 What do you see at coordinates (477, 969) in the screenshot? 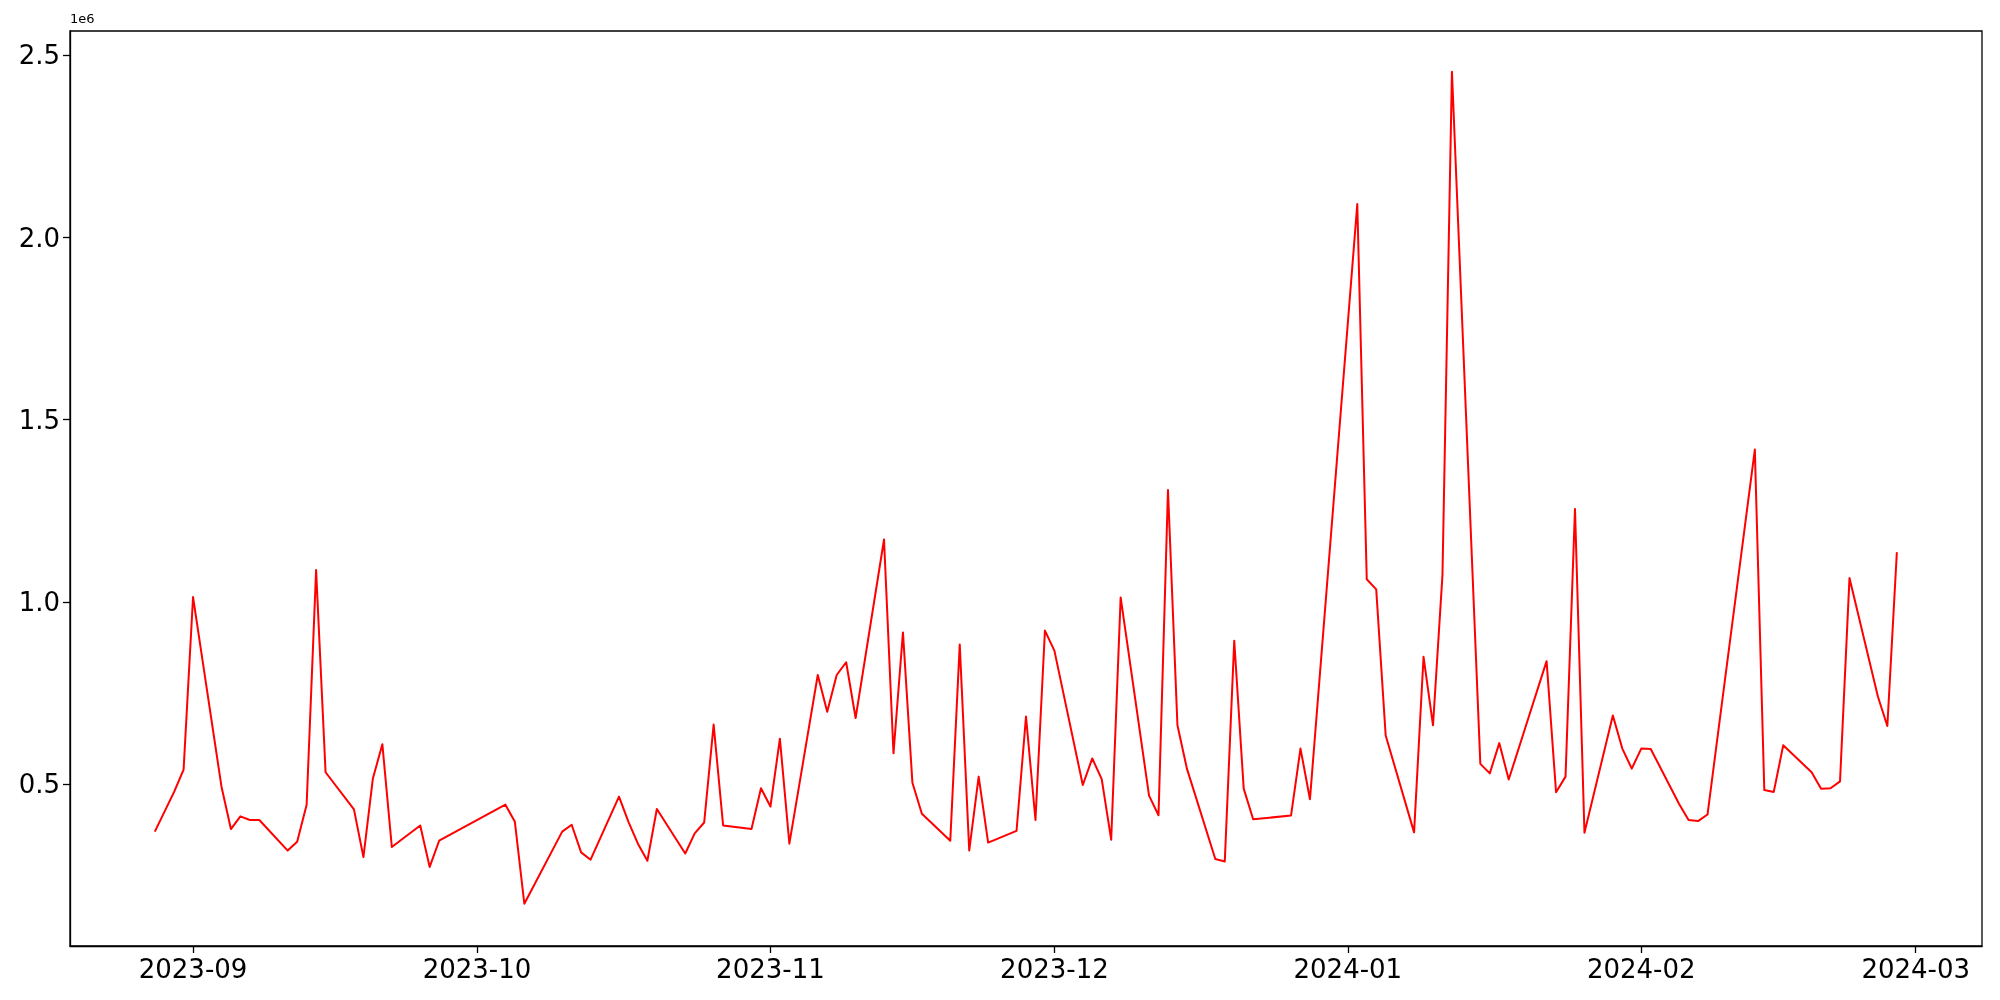
I see `x-tick-label: 2023-10` at bounding box center [477, 969].